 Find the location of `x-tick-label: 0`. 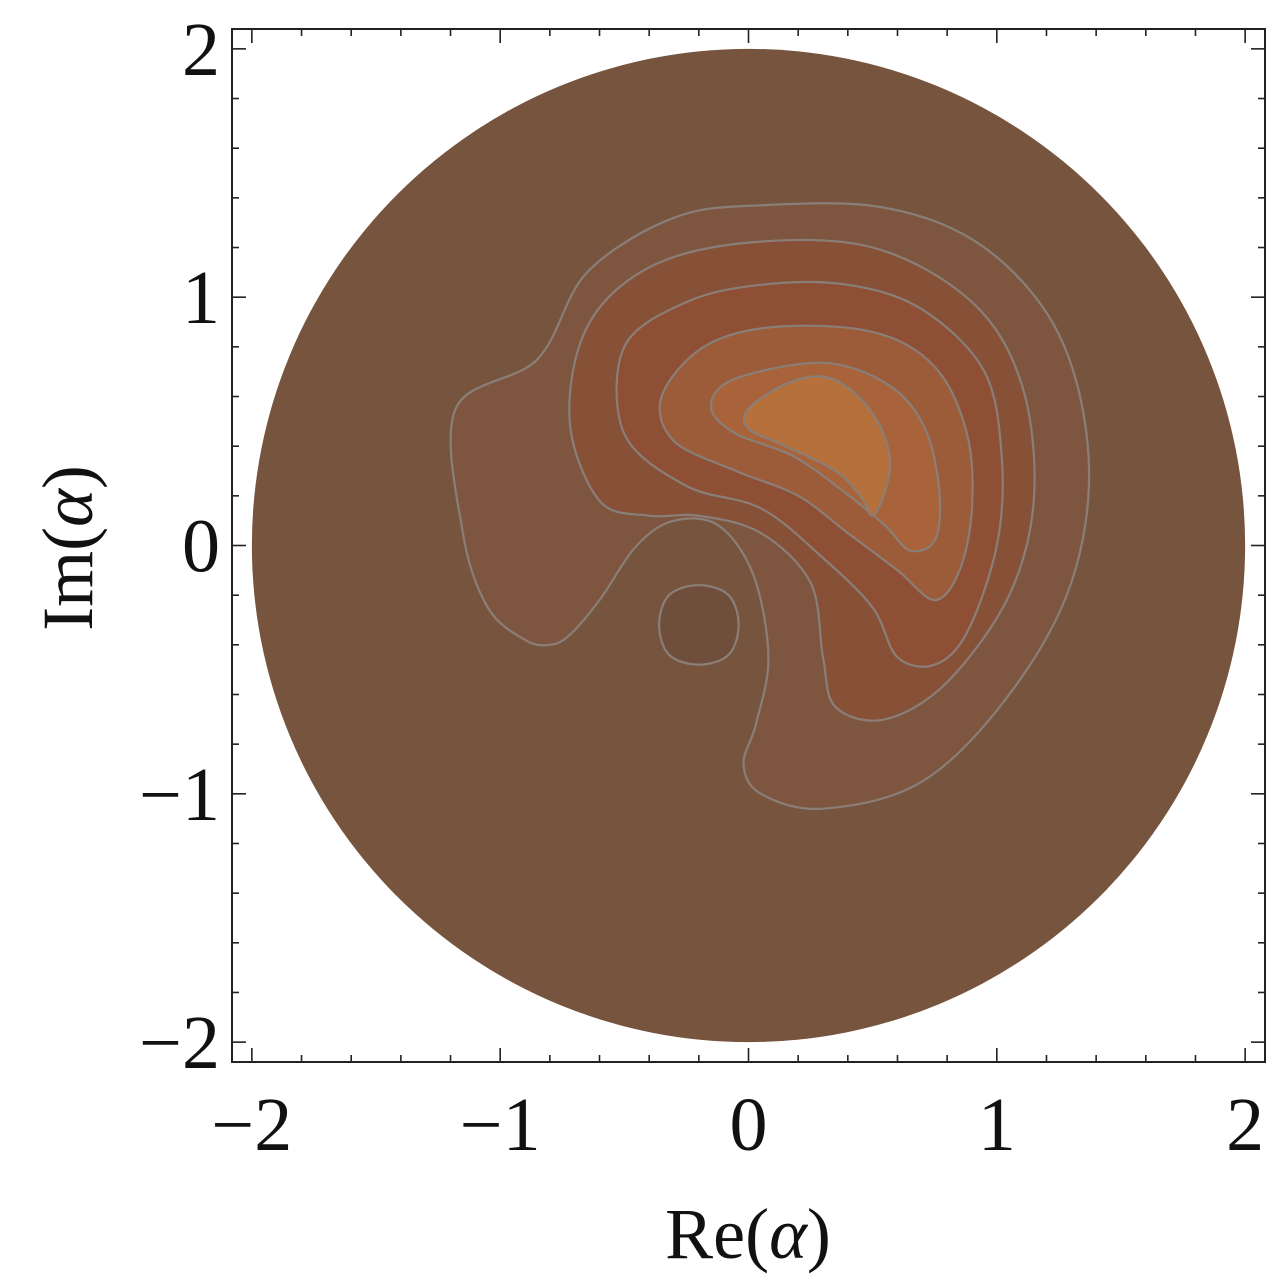

x-tick-label: 0 is located at coordinates (749, 1125).